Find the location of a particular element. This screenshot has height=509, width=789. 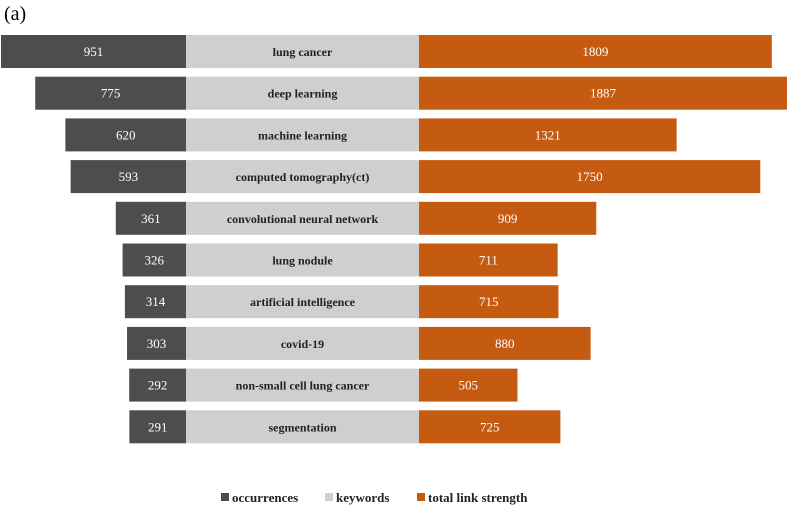

occurrences-value-label: 593 is located at coordinates (129, 176).